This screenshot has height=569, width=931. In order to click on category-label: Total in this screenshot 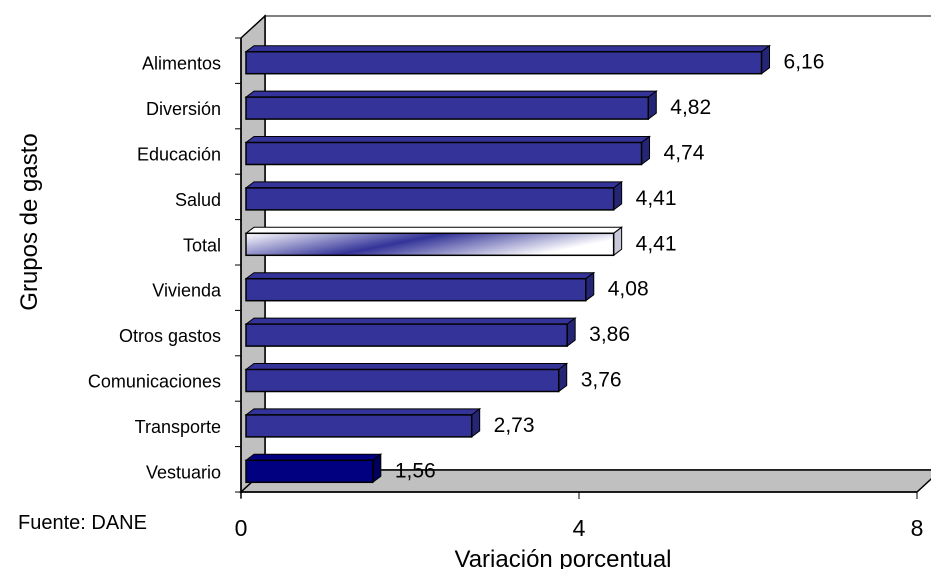, I will do `click(202, 245)`.